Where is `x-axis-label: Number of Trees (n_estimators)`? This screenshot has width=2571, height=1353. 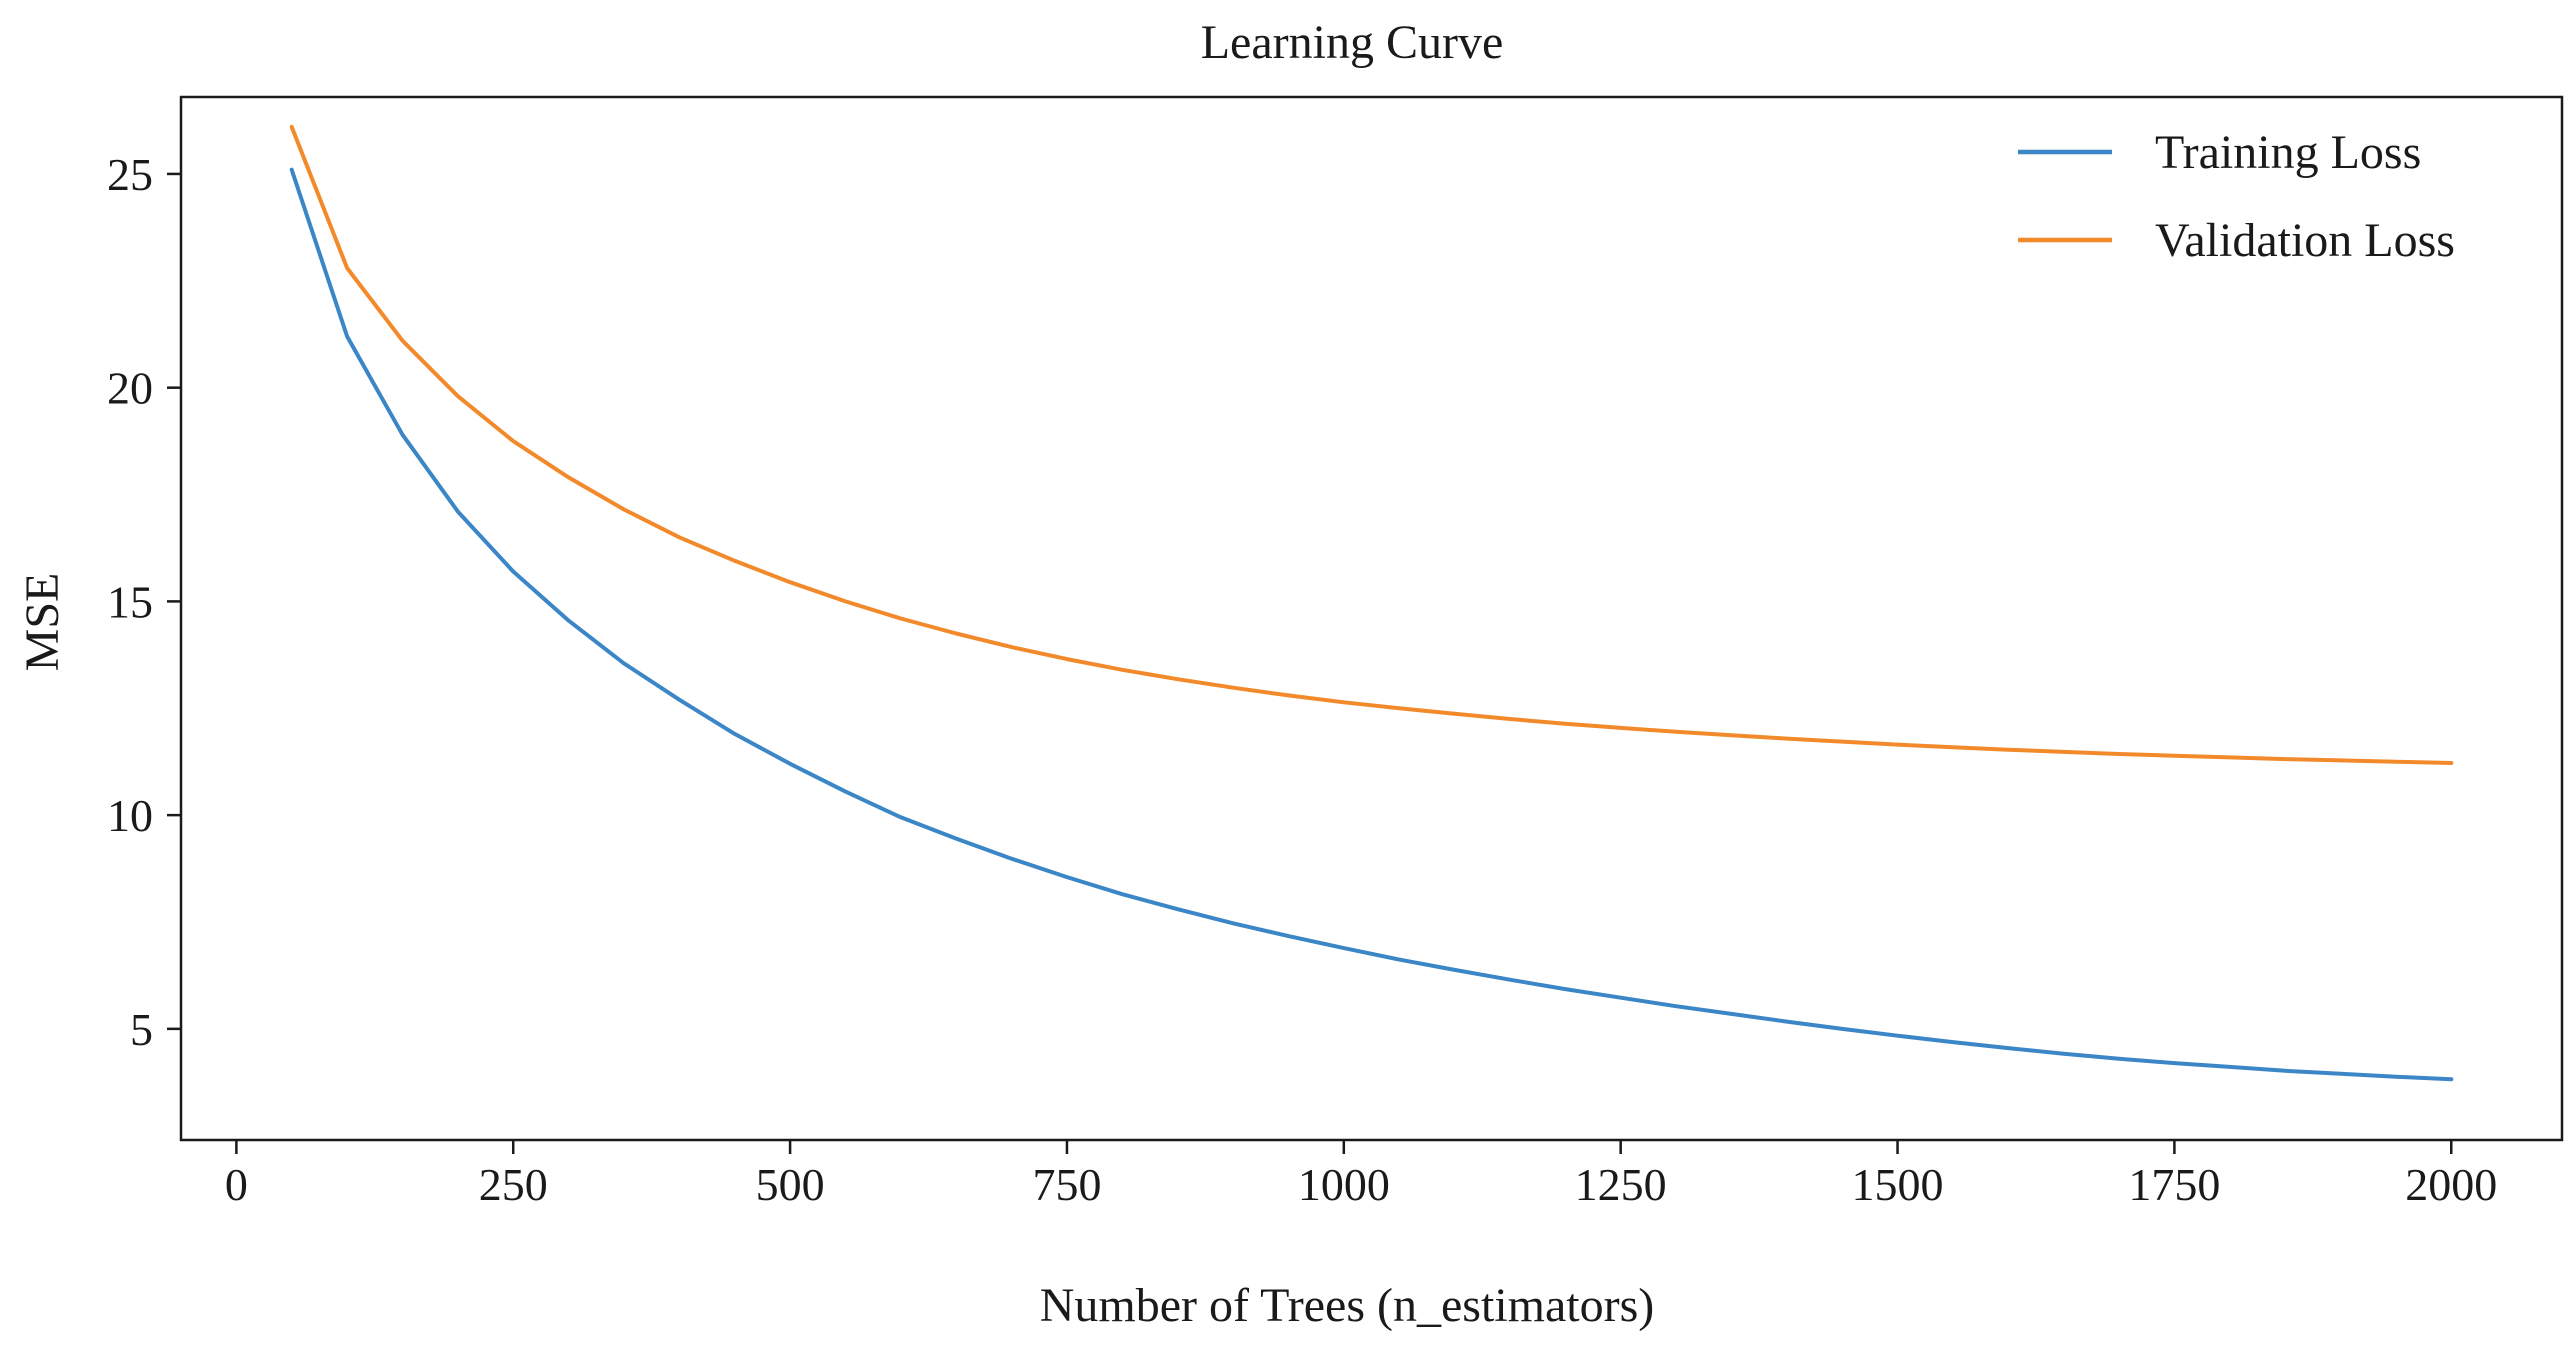
x-axis-label: Number of Trees (n_estimators) is located at coordinates (1347, 1305).